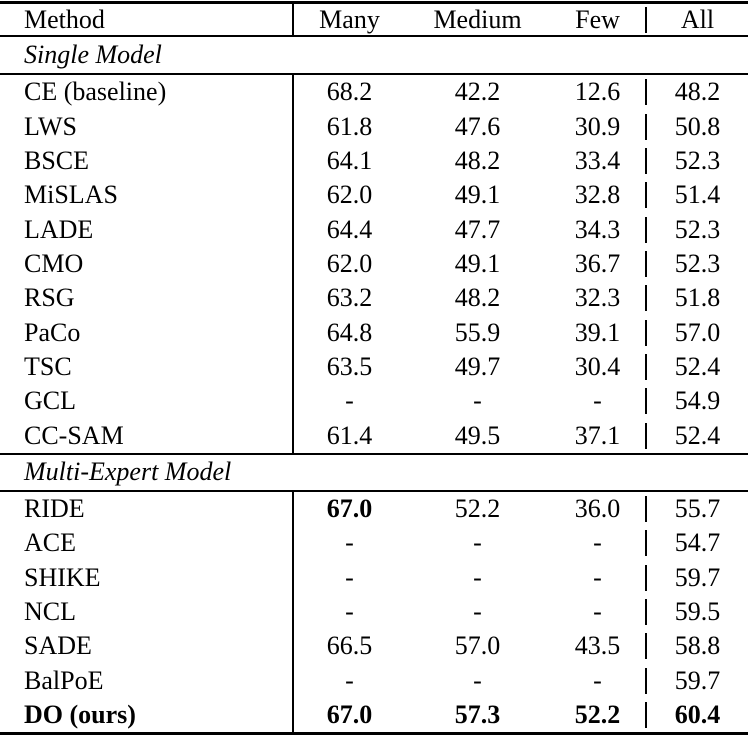 The height and width of the screenshot is (738, 748). What do you see at coordinates (147, 680) in the screenshot?
I see `method-name: BalPoE` at bounding box center [147, 680].